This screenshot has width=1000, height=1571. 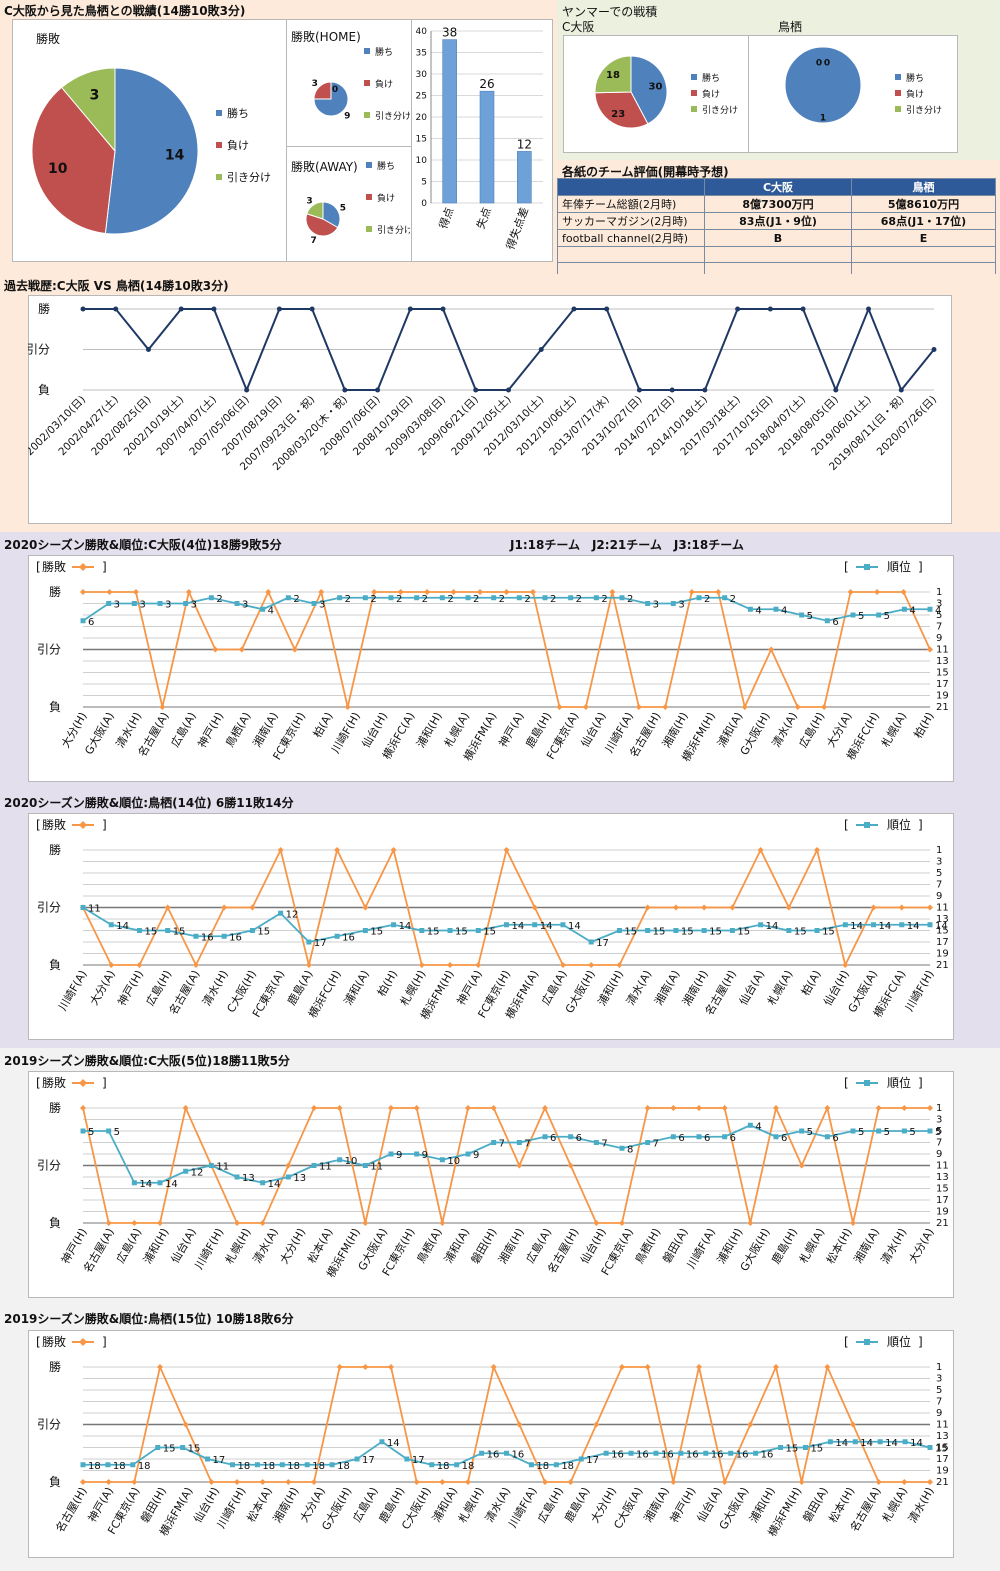 What do you see at coordinates (743, 426) in the screenshot?
I see `x-tick-label: 2017/10/15(日)` at bounding box center [743, 426].